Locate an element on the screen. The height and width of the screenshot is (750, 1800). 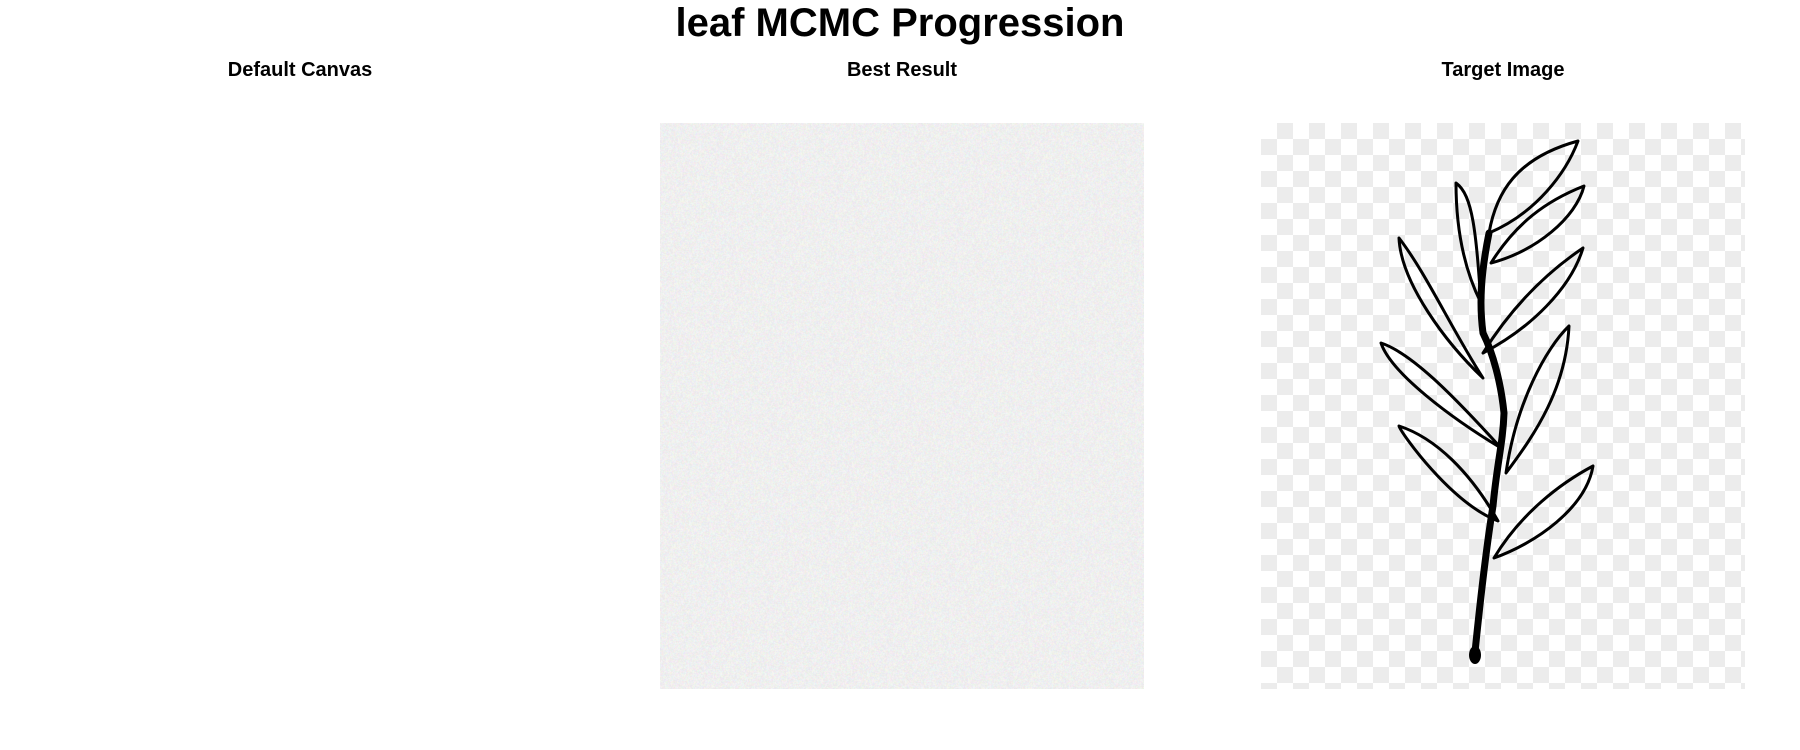
panel-title-target-image: Target Image is located at coordinates (1503, 70).